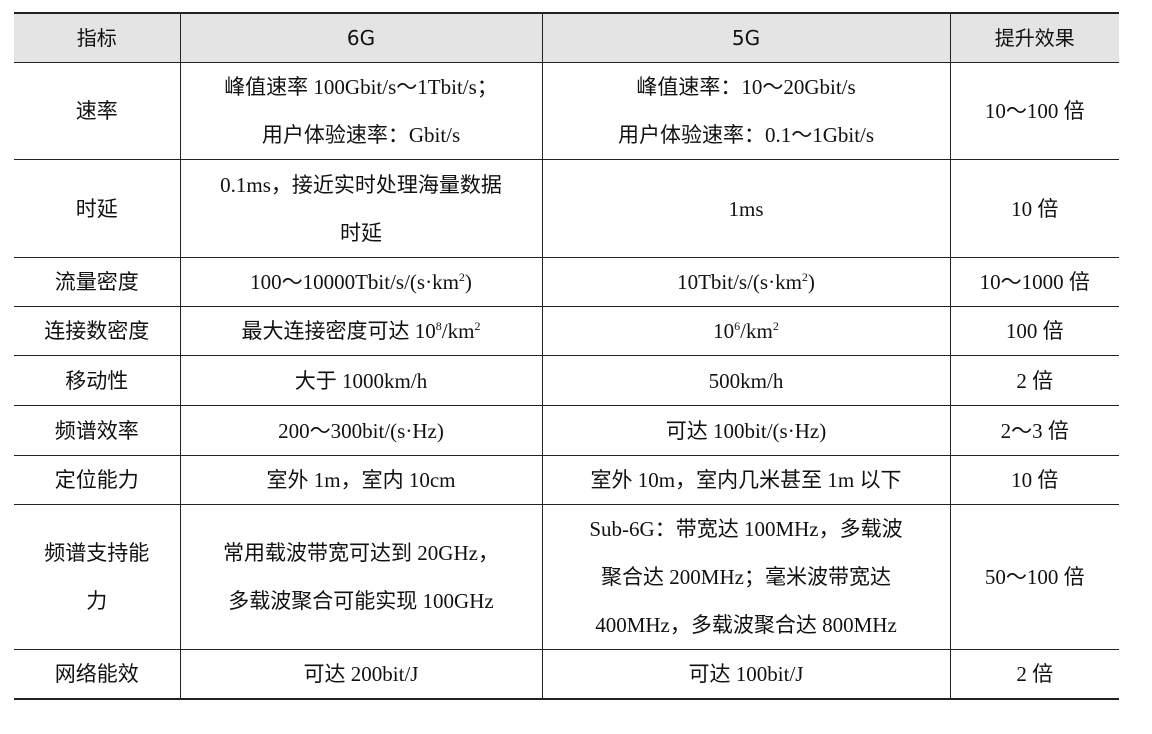  I want to click on 5g-cell: 峰值速率：10～20Gbit/s 用户体验速率：0.1～1Gbit/s, so click(746, 111).